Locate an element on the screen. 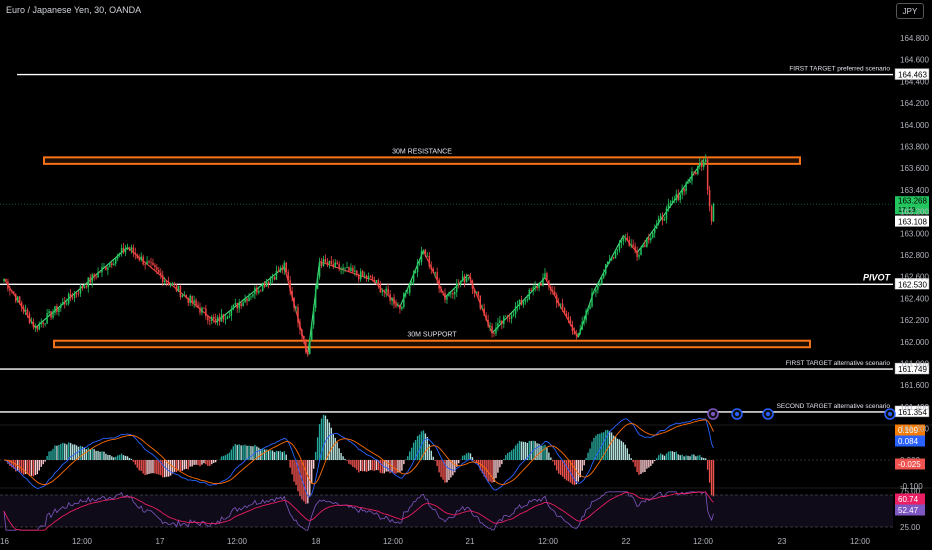 The width and height of the screenshot is (932, 550). currency-button: JPY is located at coordinates (910, 11).